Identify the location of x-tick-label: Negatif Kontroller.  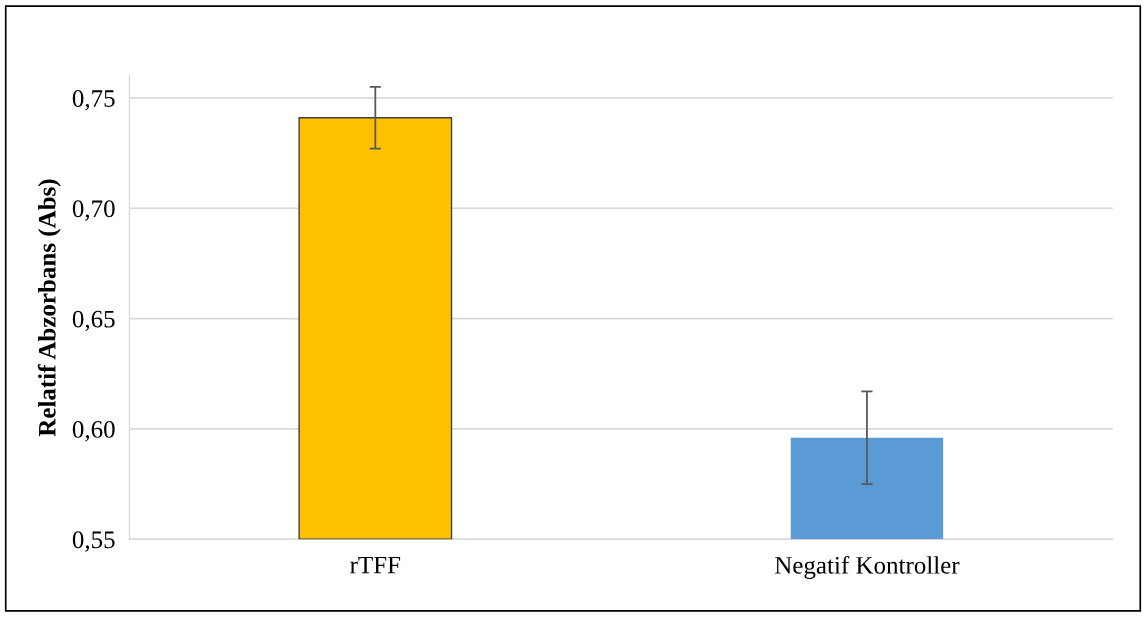
(867, 567).